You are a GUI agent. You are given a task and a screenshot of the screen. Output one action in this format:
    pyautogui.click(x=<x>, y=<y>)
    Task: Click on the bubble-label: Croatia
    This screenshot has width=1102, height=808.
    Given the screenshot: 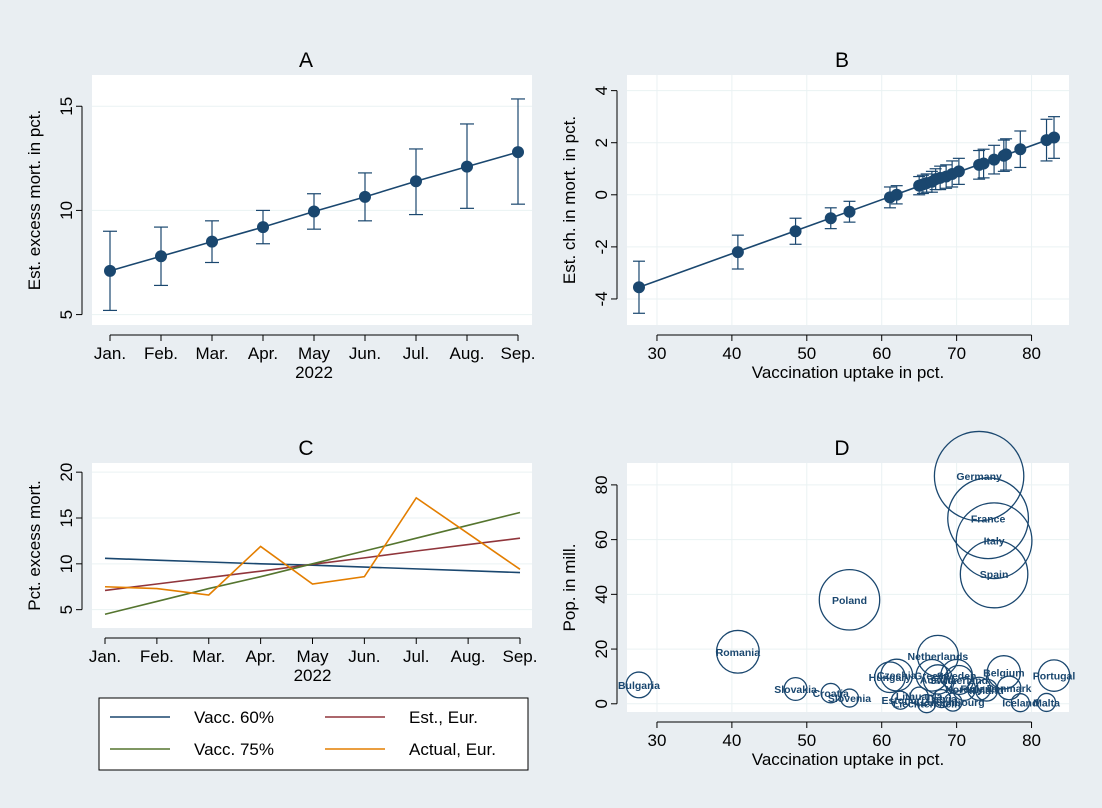 What is the action you would take?
    pyautogui.click(x=831, y=694)
    